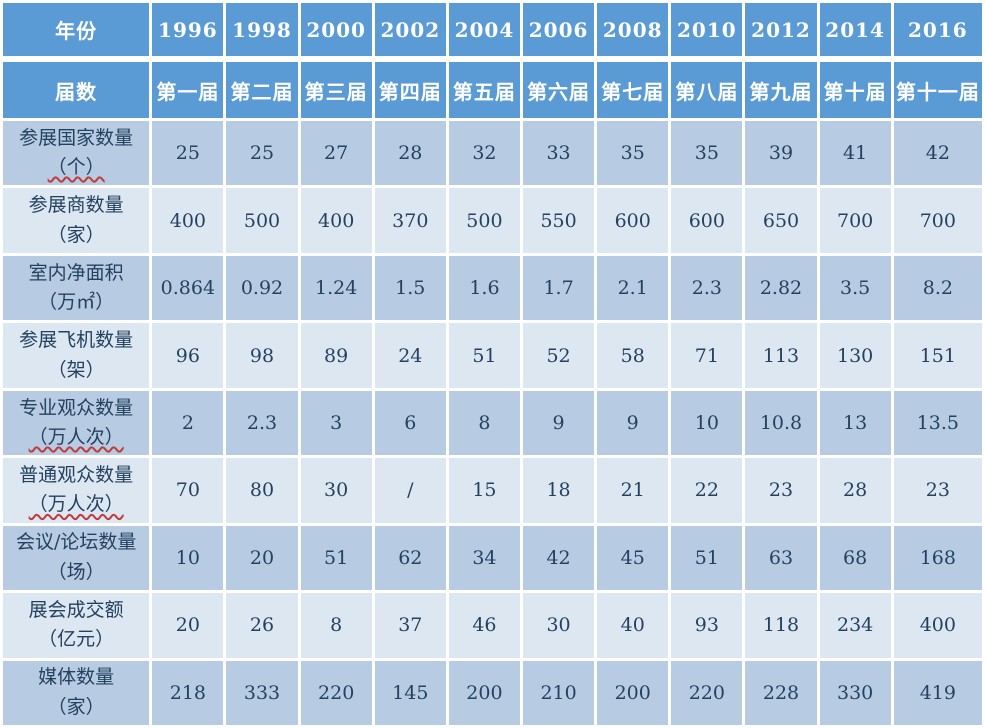 The width and height of the screenshot is (985, 728). Describe the element at coordinates (559, 692) in the screenshot. I see `data-cell: 210` at that location.